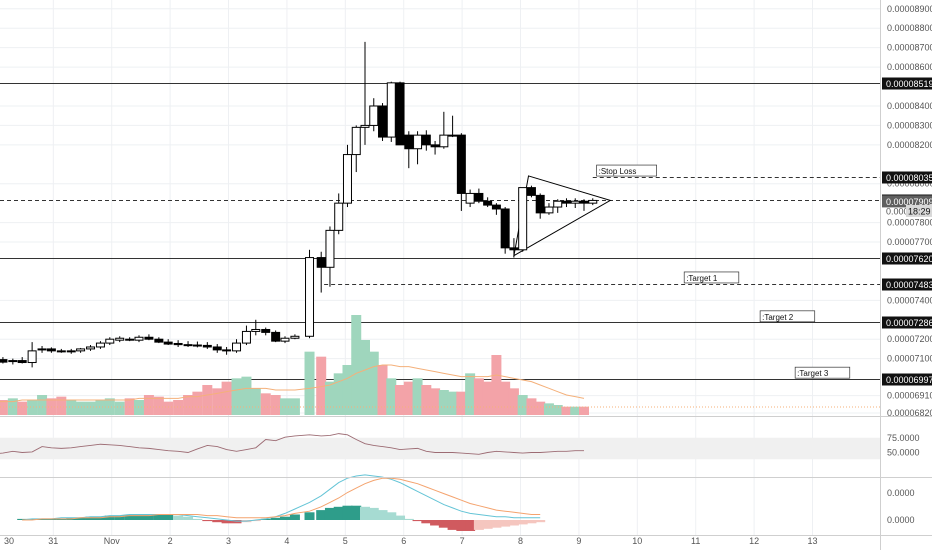 The height and width of the screenshot is (555, 932). Describe the element at coordinates (909, 48) in the screenshot. I see `price-tick-label: 0.00008700` at that location.